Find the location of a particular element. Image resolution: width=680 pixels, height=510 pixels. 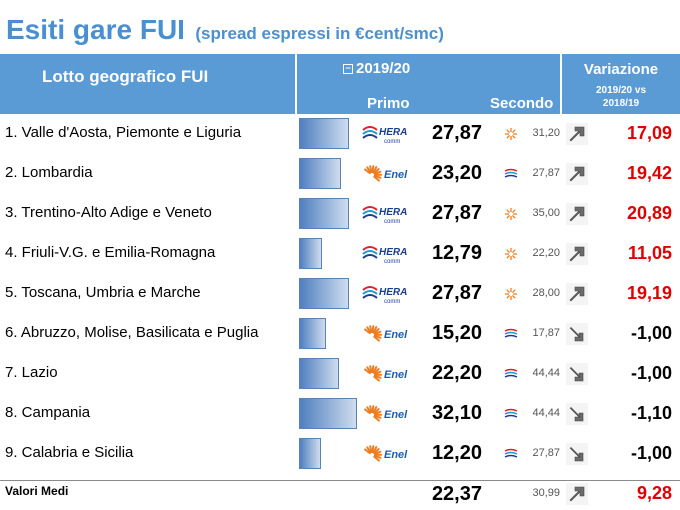

header-year-label: 2019/20 is located at coordinates (383, 68).